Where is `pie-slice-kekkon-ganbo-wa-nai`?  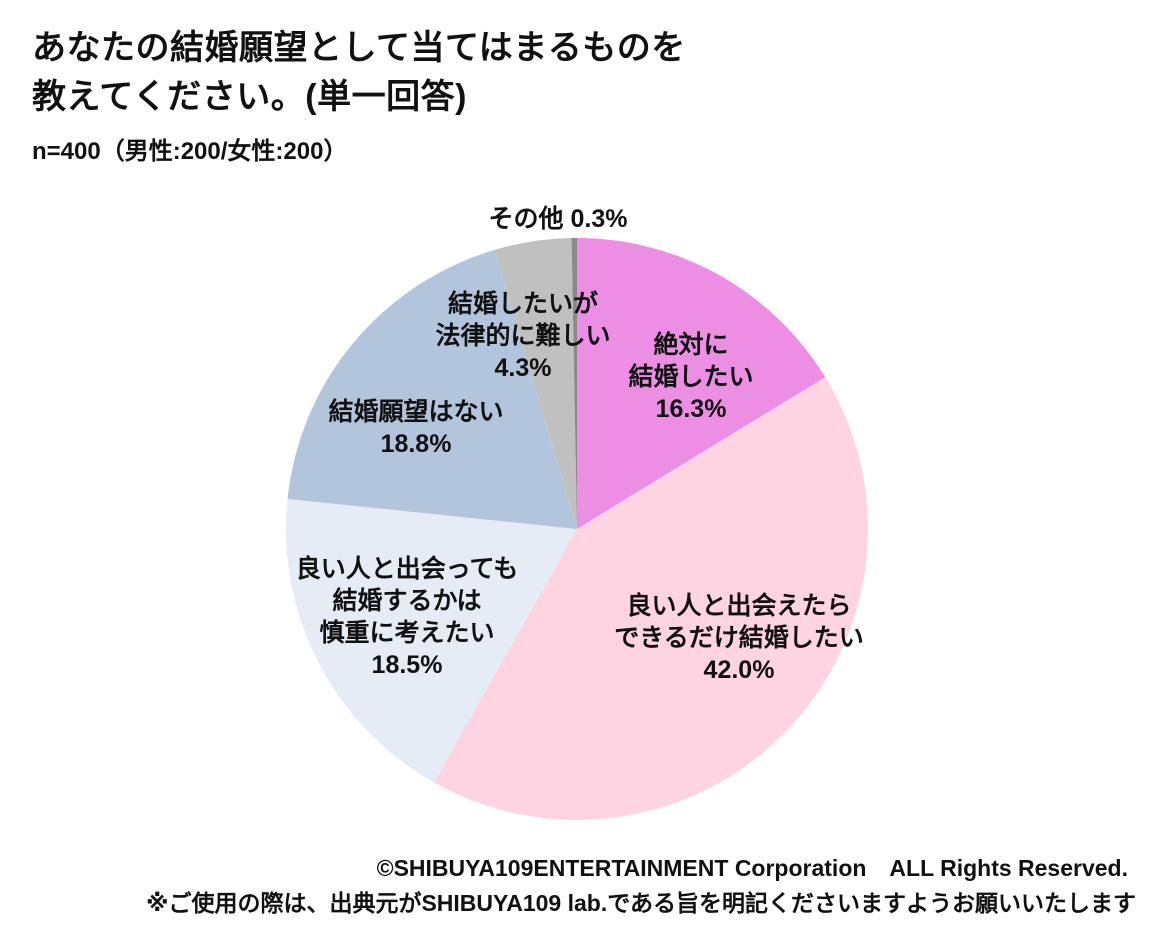 pie-slice-kekkon-ganbo-wa-nai is located at coordinates (432, 389).